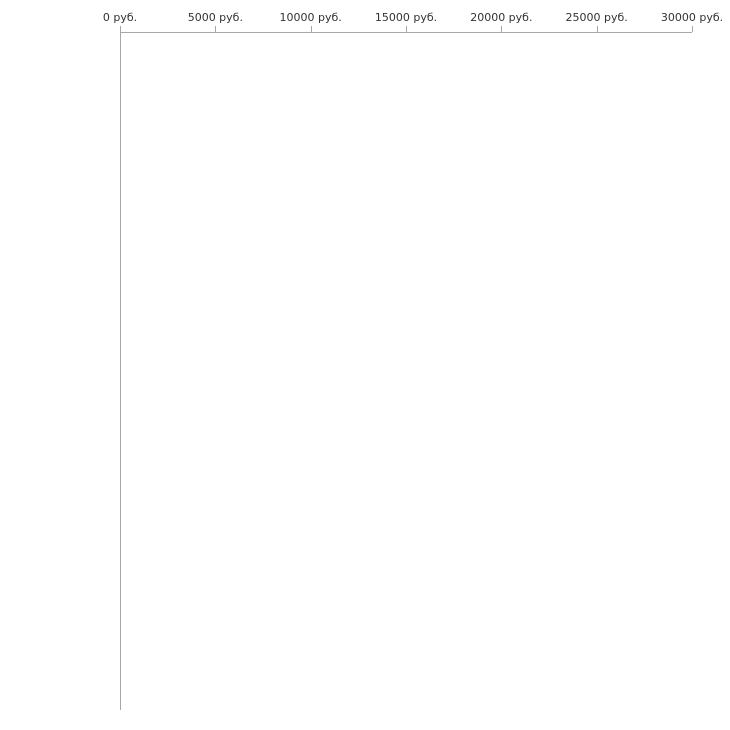 The width and height of the screenshot is (730, 730). What do you see at coordinates (692, 17) in the screenshot?
I see `x-axis-tick-label: 30000 руб.` at bounding box center [692, 17].